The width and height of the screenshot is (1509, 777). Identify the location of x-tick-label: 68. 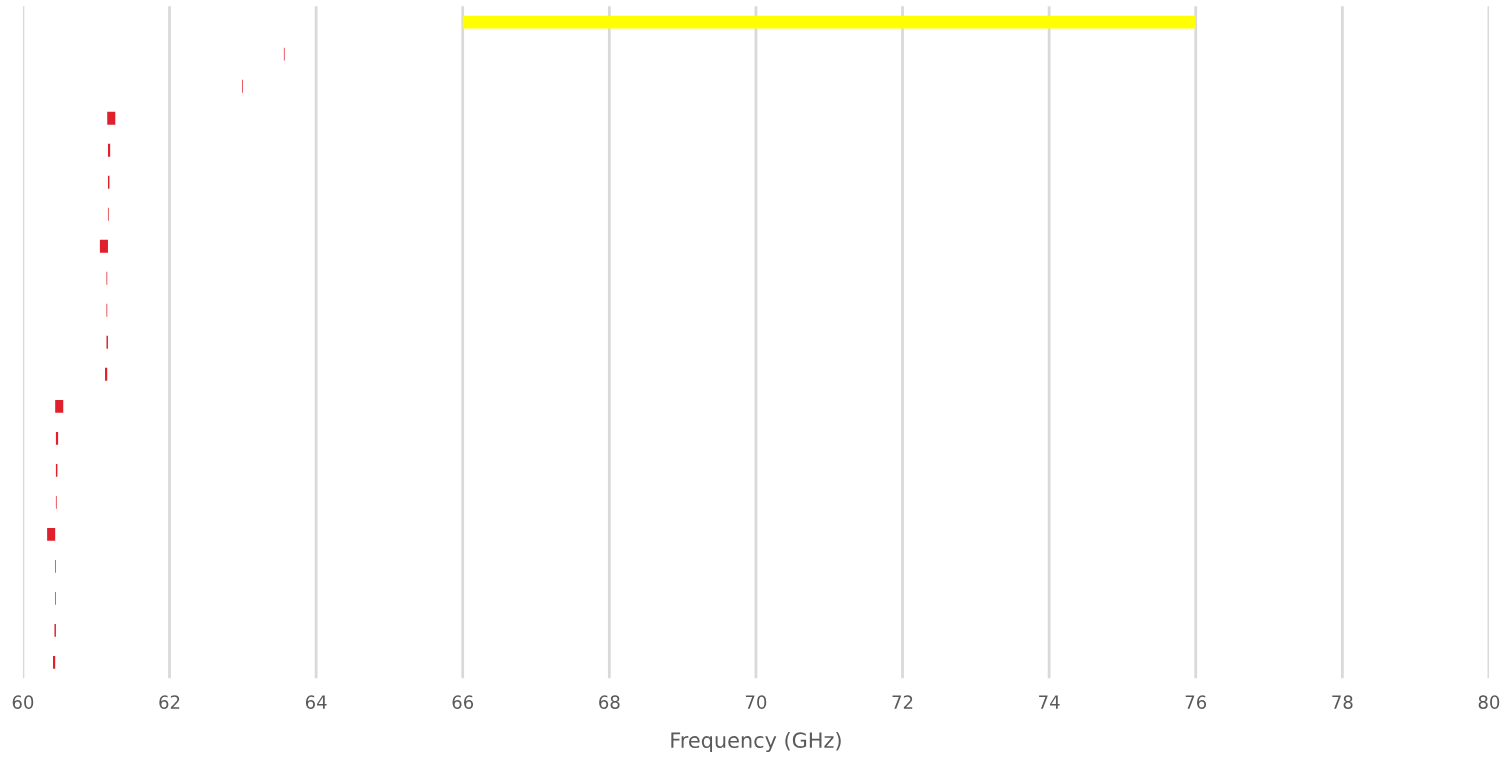
(609, 702).